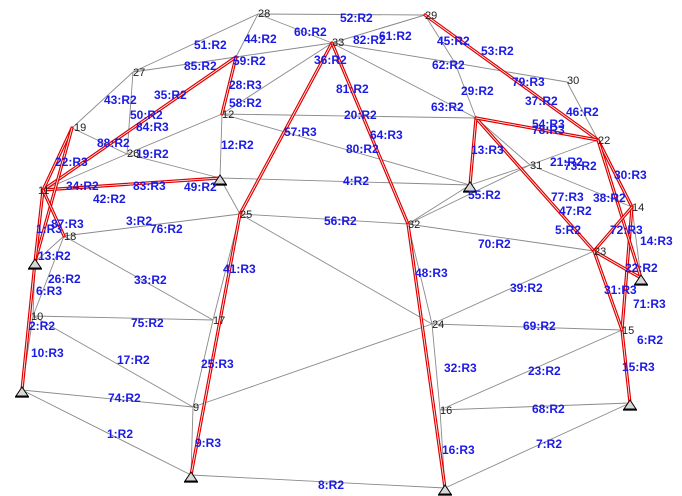  I want to click on member-label: 58:R2, so click(245, 103).